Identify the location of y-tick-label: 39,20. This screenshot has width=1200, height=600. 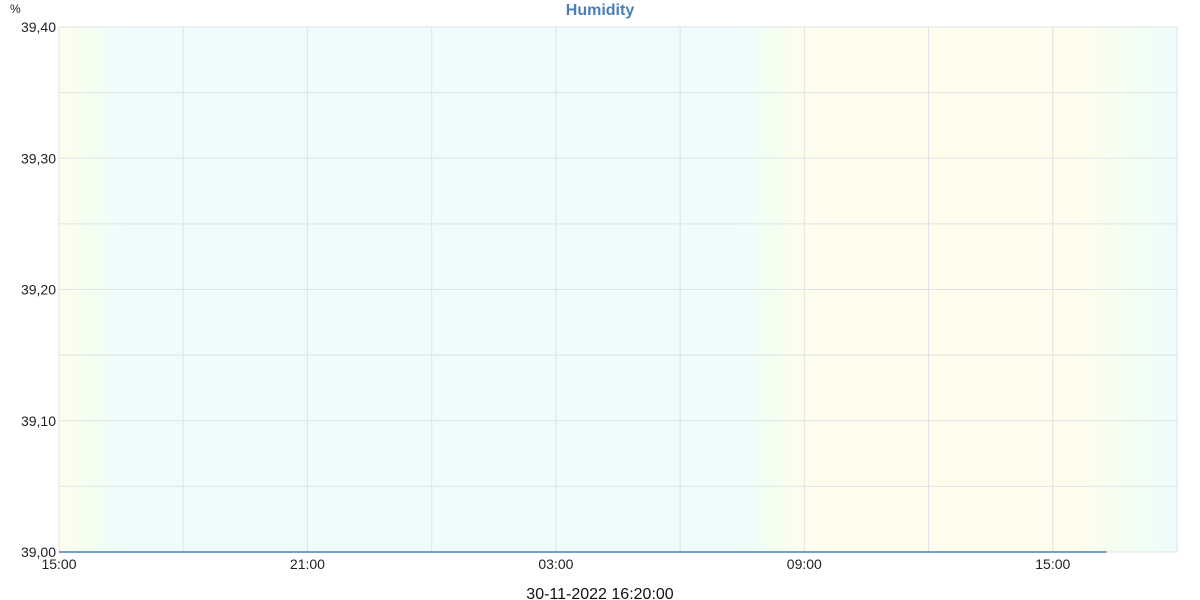
(38, 290).